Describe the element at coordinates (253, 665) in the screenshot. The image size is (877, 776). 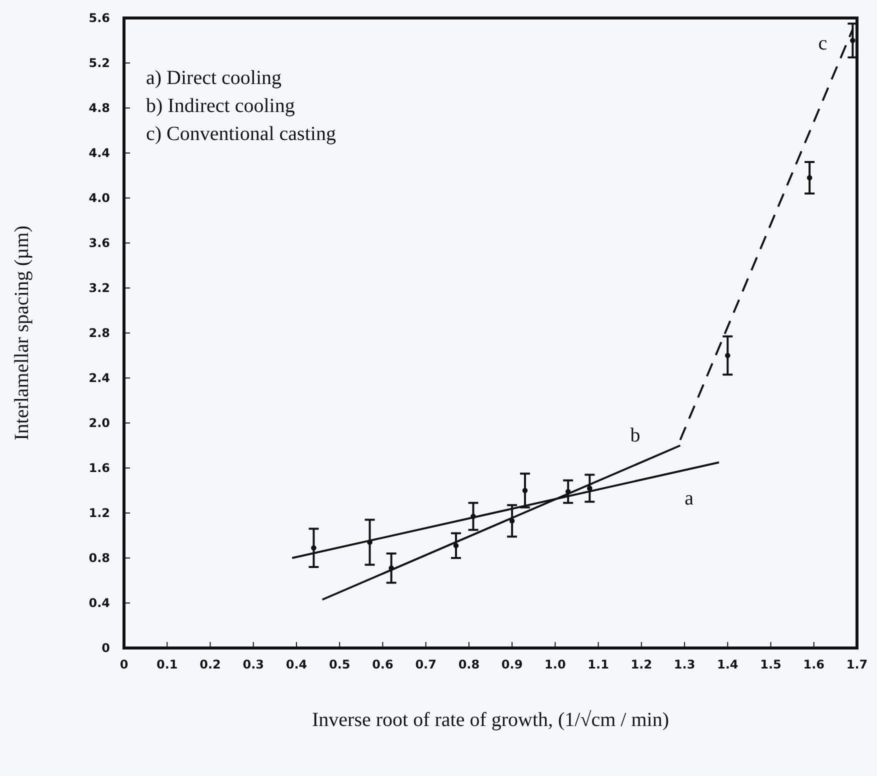
I see `x-tick-label: 0.3` at that location.